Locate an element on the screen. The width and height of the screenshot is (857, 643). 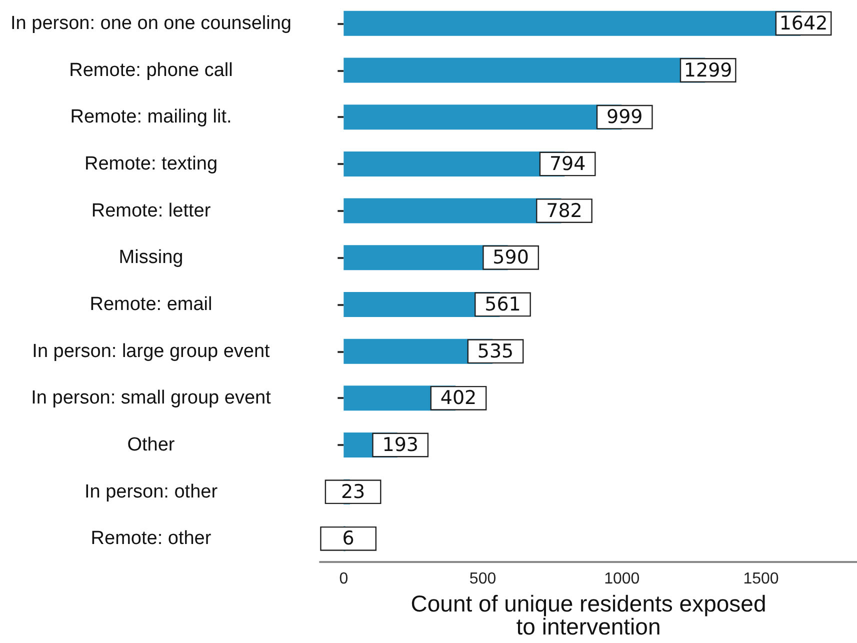
data-label: 535 is located at coordinates (495, 351).